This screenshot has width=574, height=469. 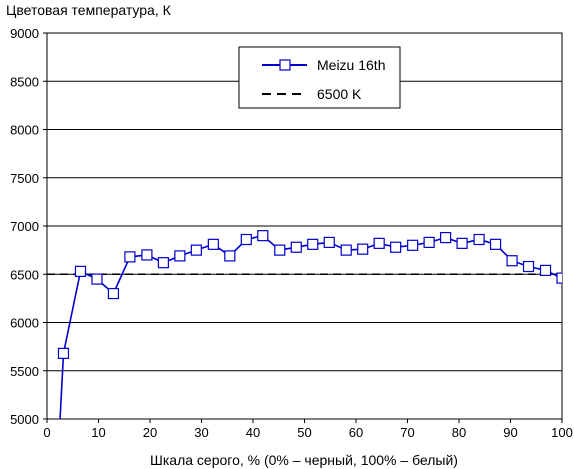 What do you see at coordinates (24, 81) in the screenshot?
I see `y-tick-label: 8500` at bounding box center [24, 81].